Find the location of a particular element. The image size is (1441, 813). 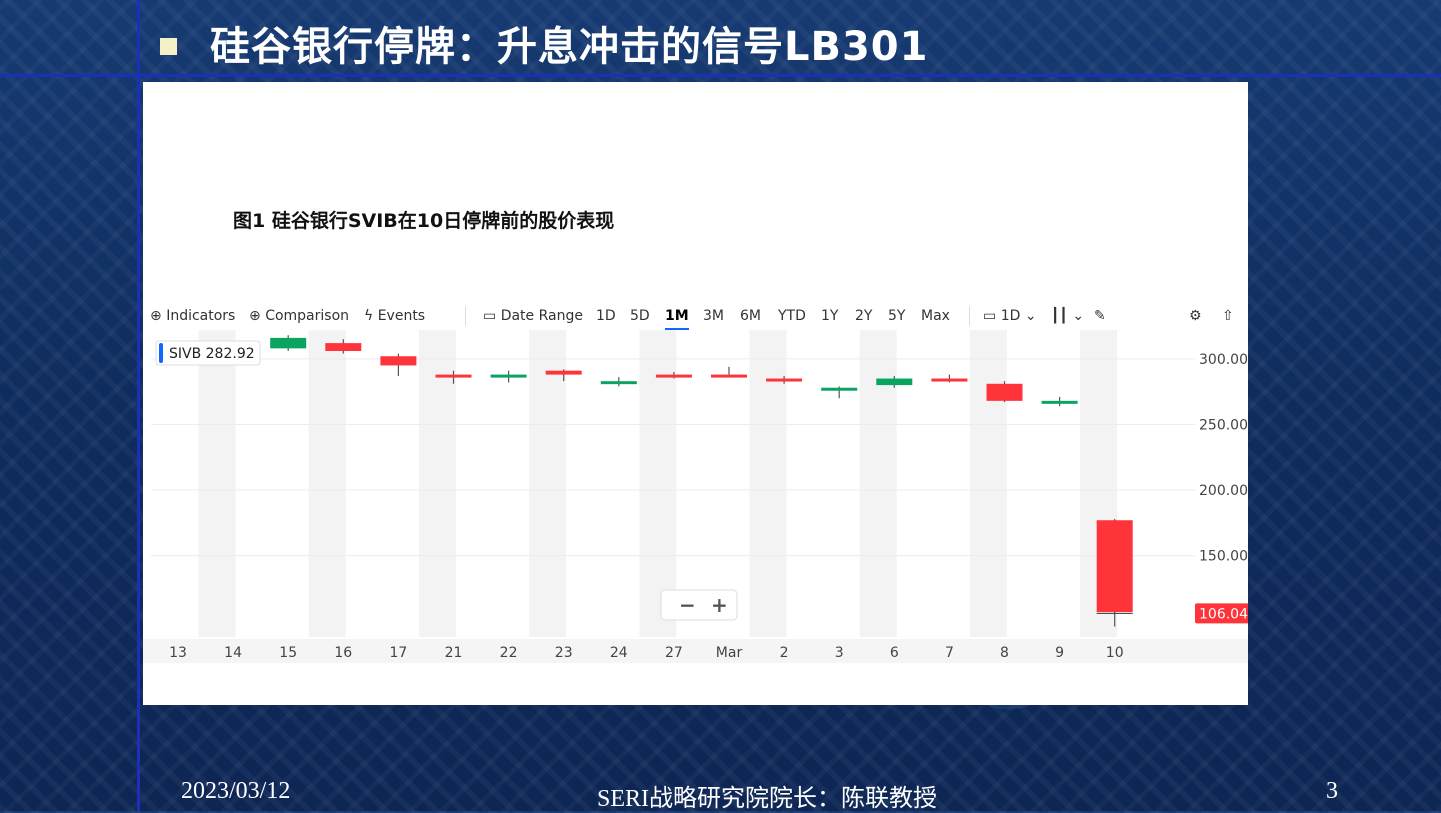

x-tick-label: 10 is located at coordinates (1115, 653).